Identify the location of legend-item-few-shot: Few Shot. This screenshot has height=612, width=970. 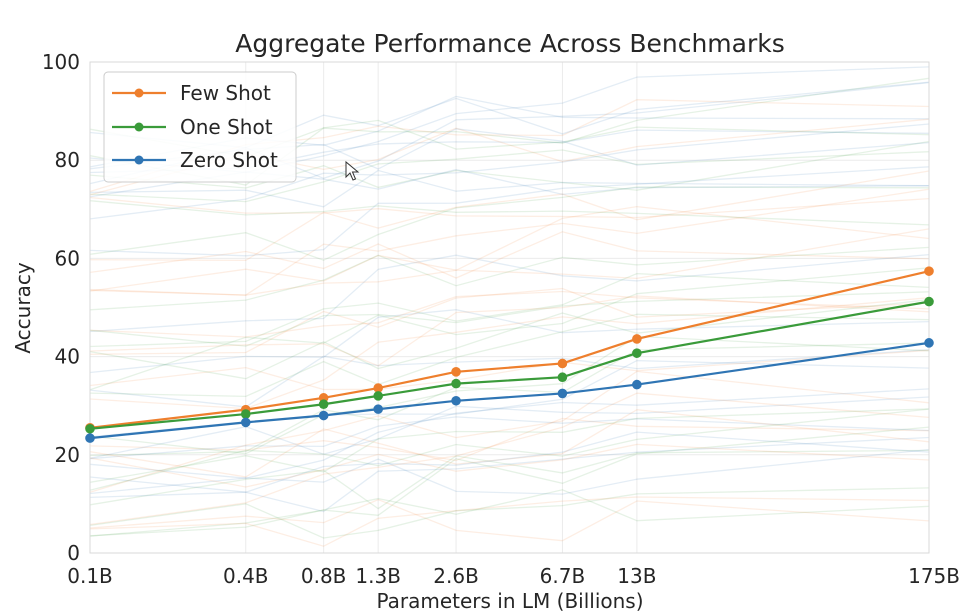
(191, 93).